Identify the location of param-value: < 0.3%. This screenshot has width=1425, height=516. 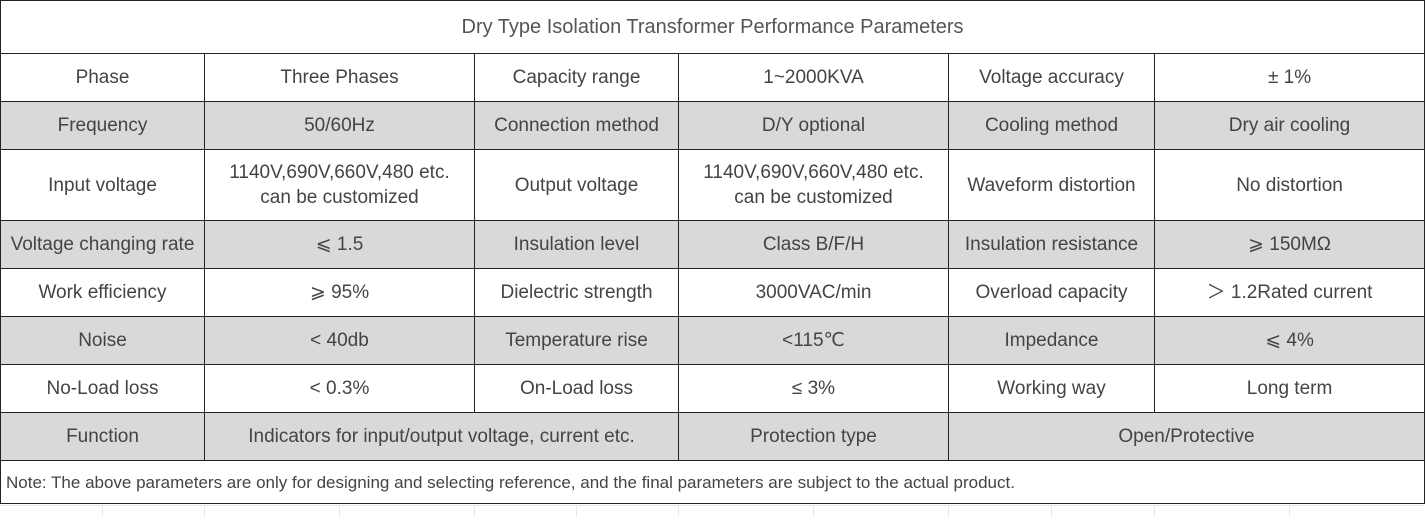
(339, 388).